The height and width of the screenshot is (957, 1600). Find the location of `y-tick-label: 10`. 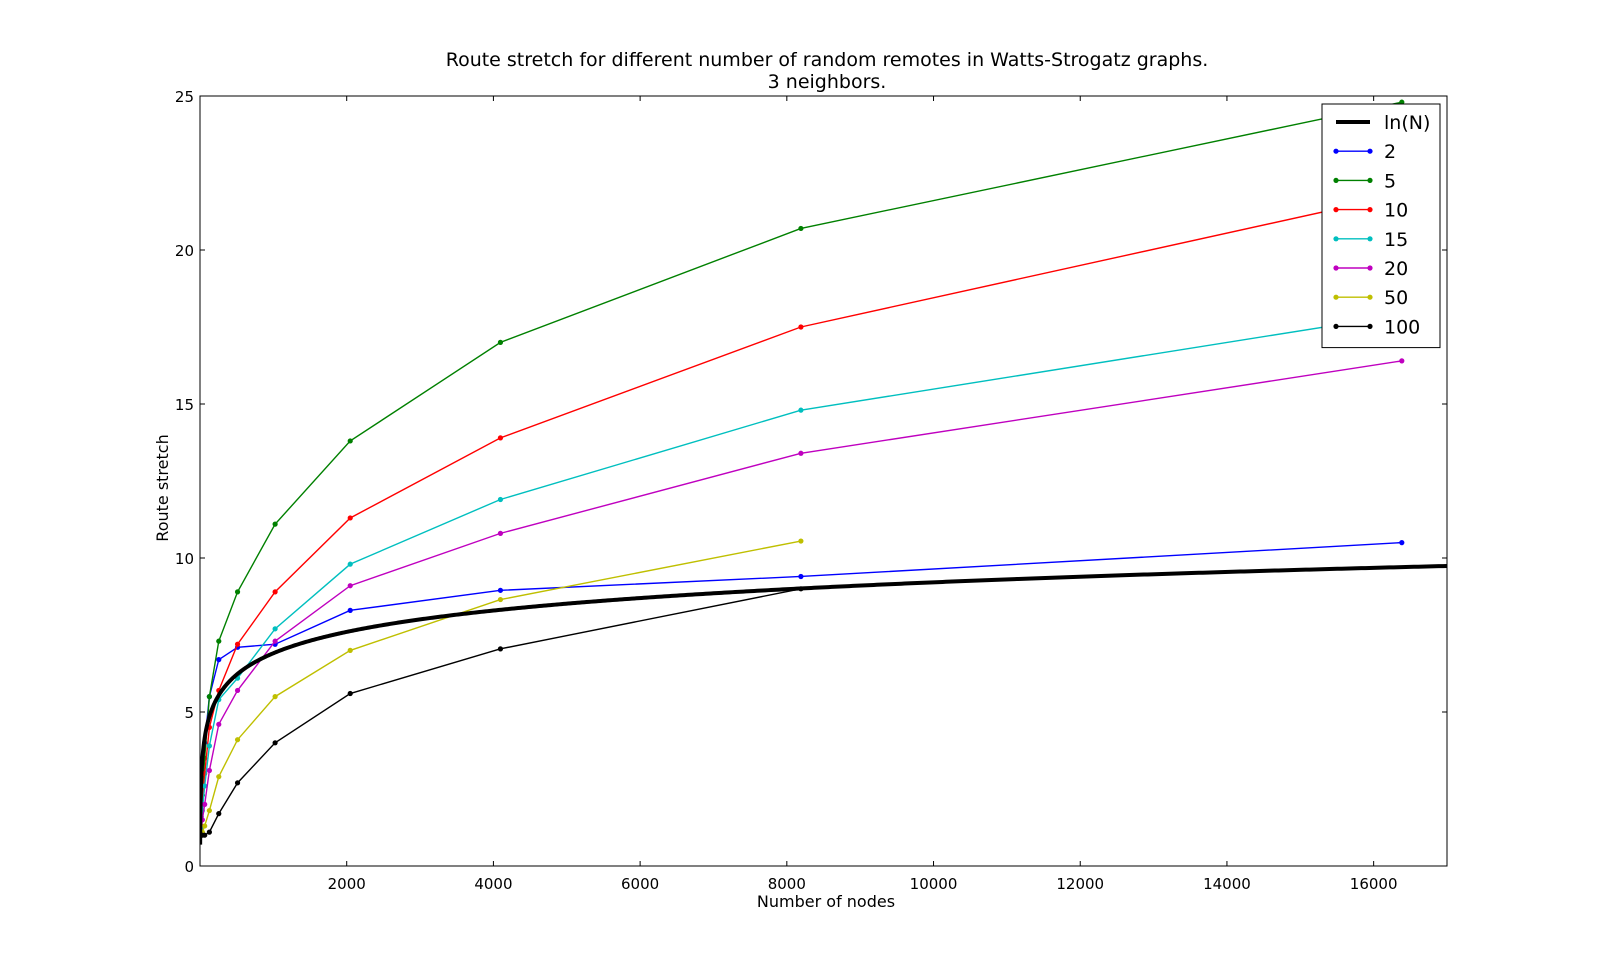

y-tick-label: 10 is located at coordinates (184, 559).